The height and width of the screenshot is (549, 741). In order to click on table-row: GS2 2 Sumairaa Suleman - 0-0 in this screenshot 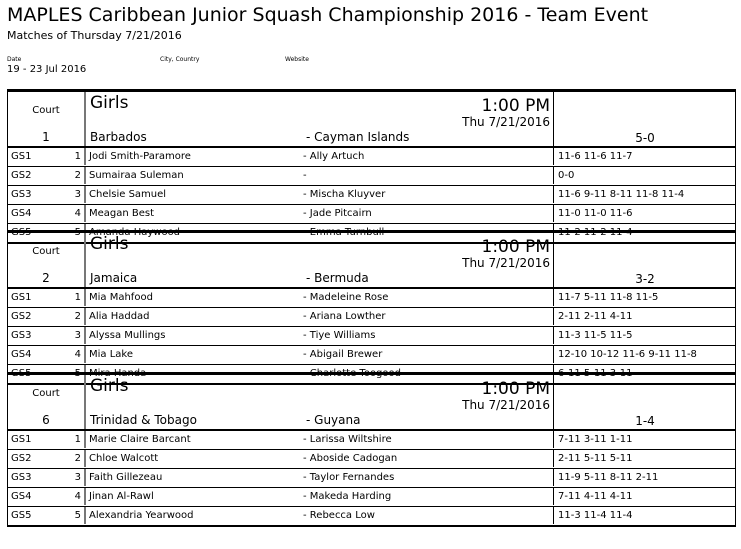, I will do `click(371, 175)`.